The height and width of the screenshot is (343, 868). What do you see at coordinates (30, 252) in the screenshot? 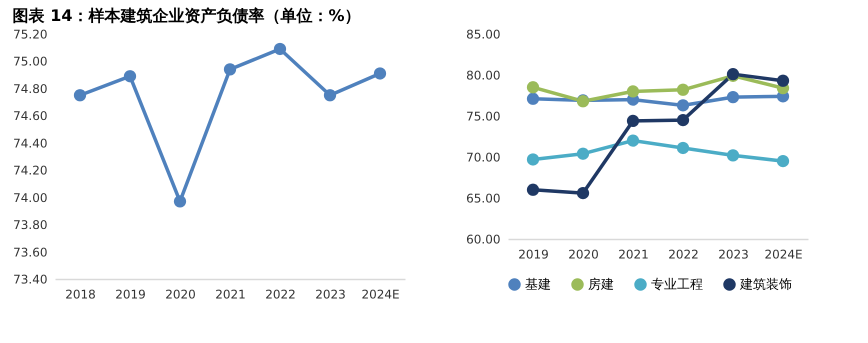
I see `y-tick-label: 73.60` at bounding box center [30, 252].